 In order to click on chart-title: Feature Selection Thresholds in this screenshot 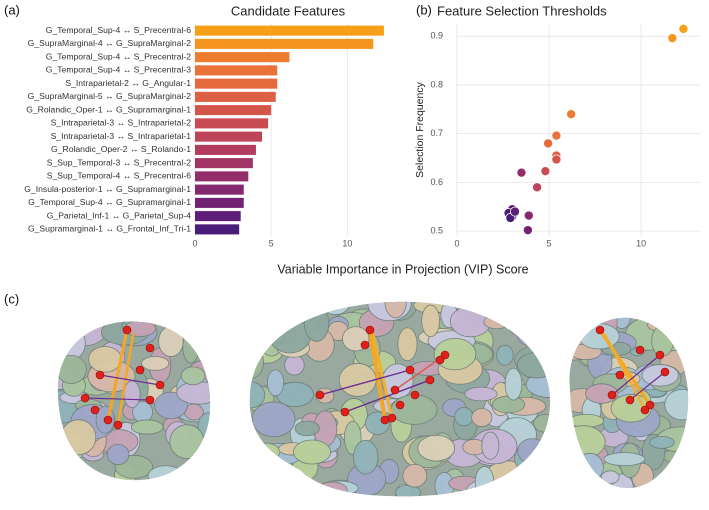, I will do `click(522, 10)`.